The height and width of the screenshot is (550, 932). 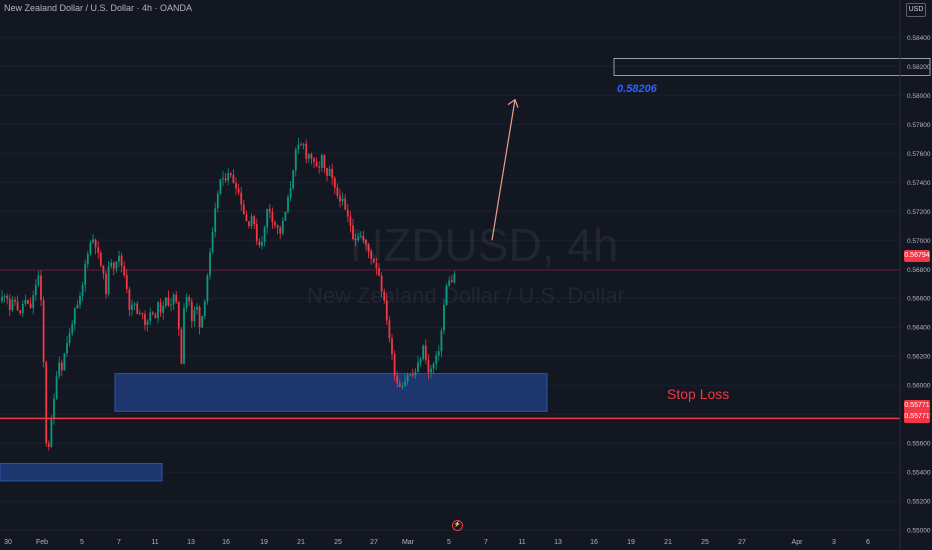 I want to click on current-price-tag: 0.56794, so click(x=917, y=256).